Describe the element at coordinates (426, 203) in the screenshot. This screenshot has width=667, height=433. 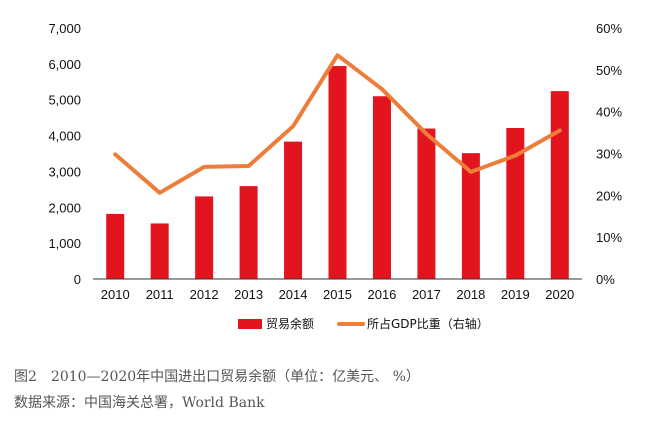
I see `bar-2017` at that location.